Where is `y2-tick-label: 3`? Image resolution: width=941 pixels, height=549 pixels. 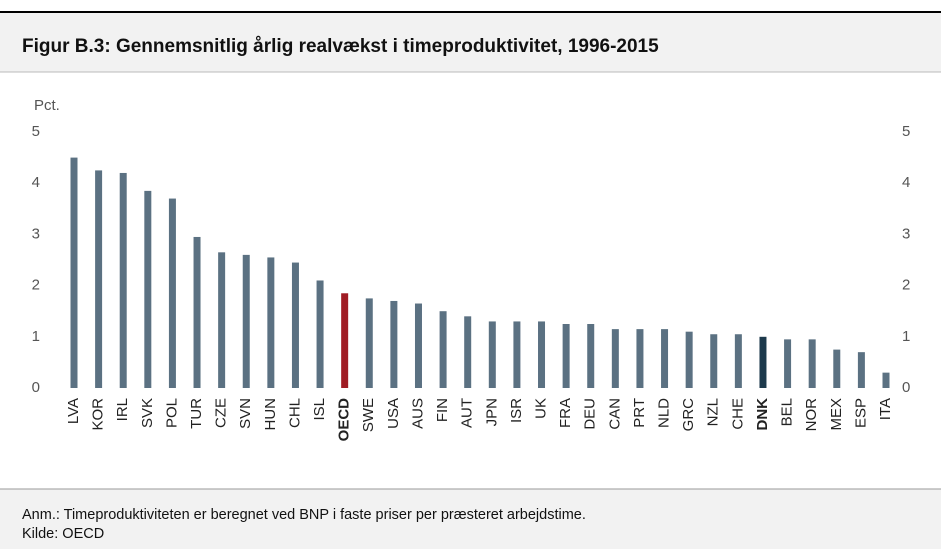 y2-tick-label: 3 is located at coordinates (906, 233).